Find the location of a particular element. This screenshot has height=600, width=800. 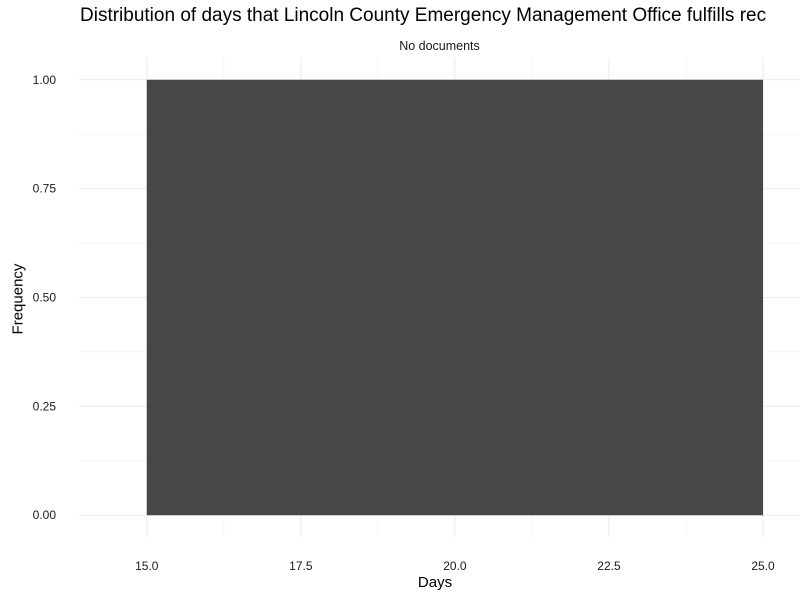

y-tick-label: 0.25 is located at coordinates (45, 406).